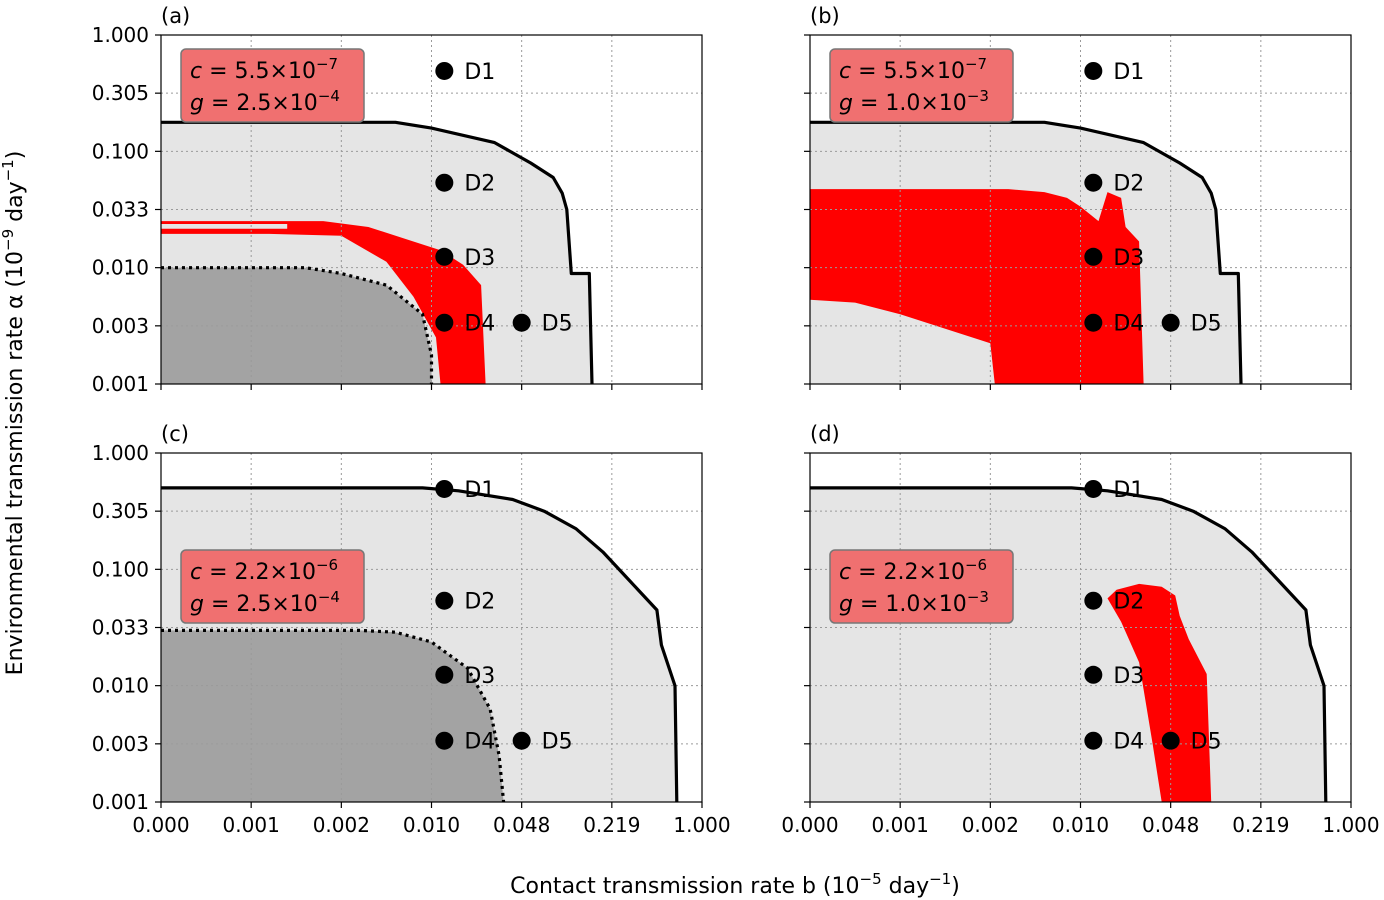 This screenshot has width=1384, height=900. Describe the element at coordinates (323, 302) in the screenshot. I see `red-region` at that location.